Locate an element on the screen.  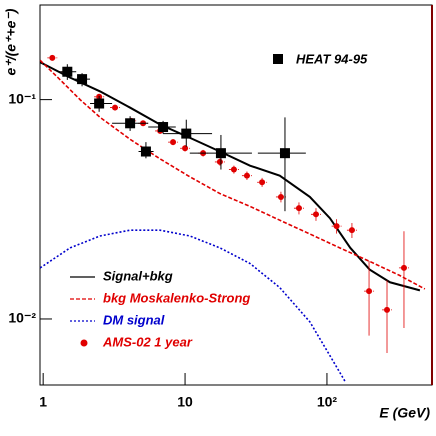
x-tick-label: 10² is located at coordinates (327, 402).